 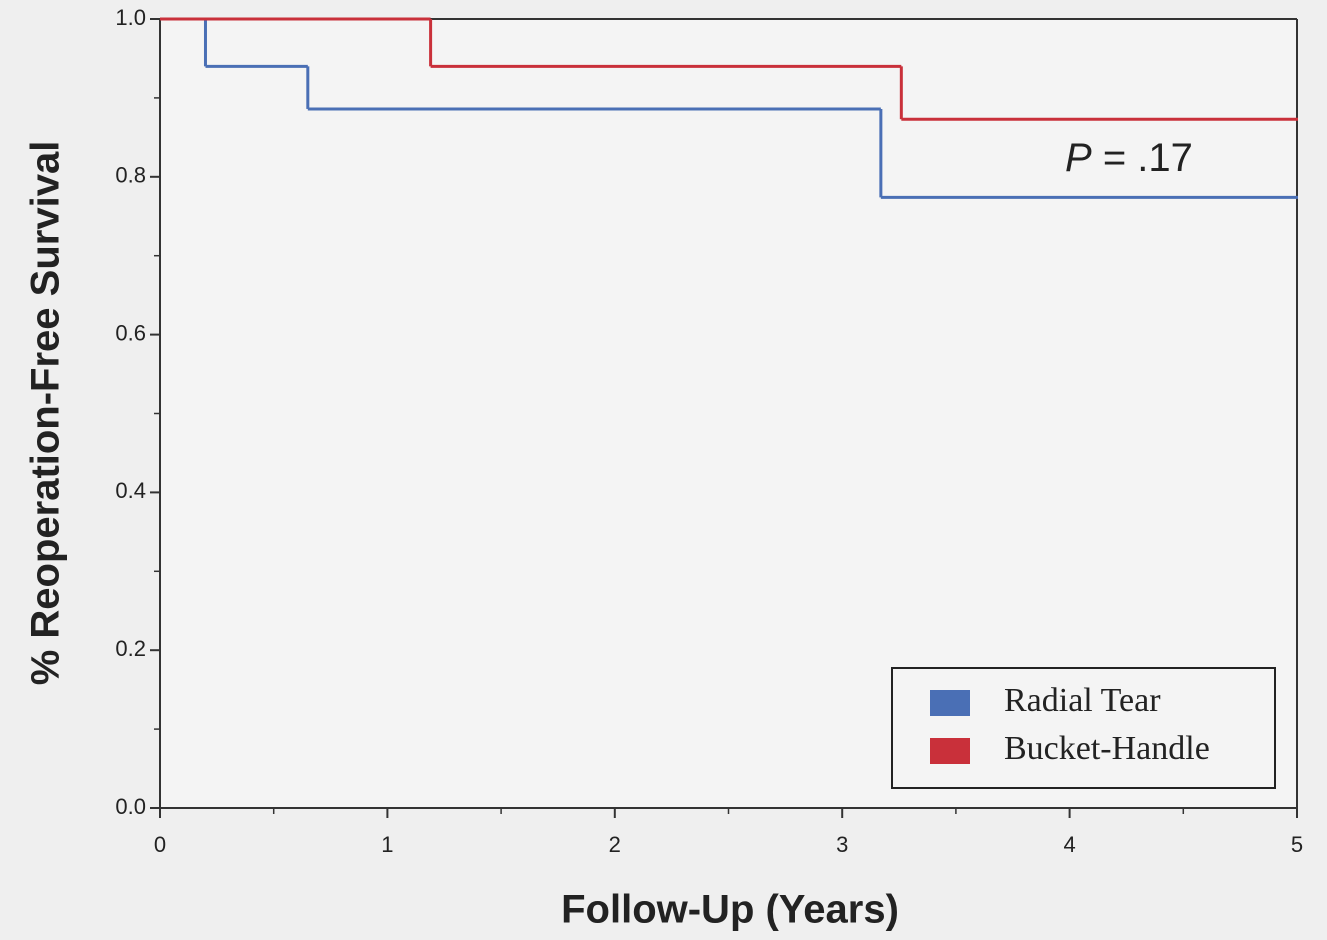 I want to click on y-tick-label: 1.0, so click(x=130, y=17).